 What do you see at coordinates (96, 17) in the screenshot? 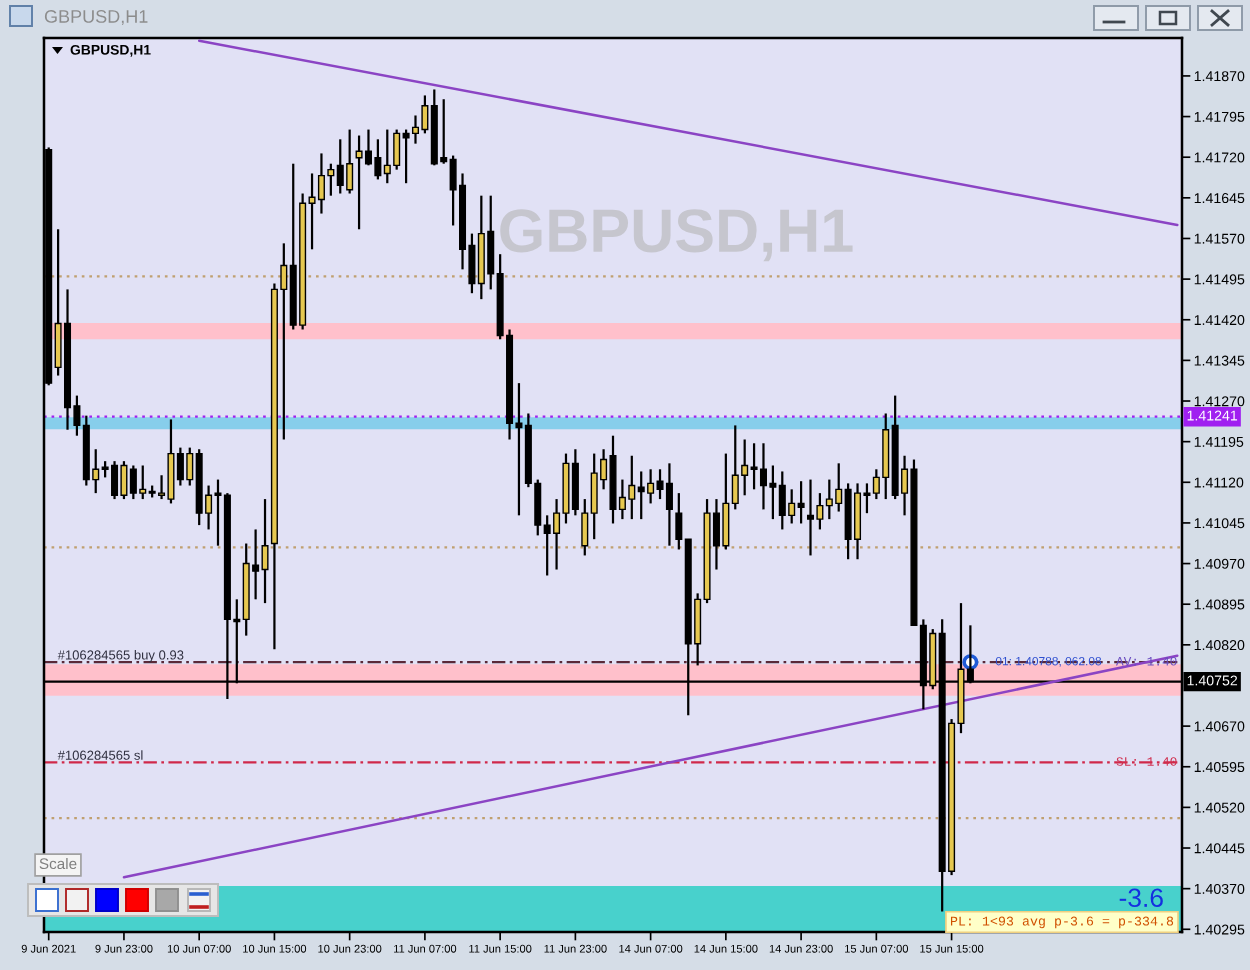
I see `text: GBPUSD,H1` at bounding box center [96, 17].